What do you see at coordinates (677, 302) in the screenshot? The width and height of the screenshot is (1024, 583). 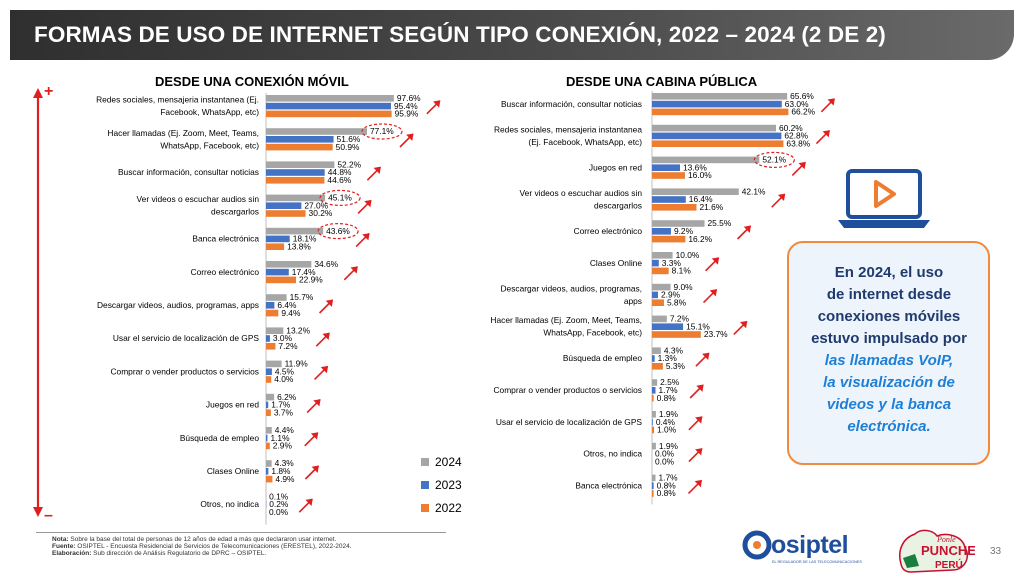 I see `data-label: 5.8%` at bounding box center [677, 302].